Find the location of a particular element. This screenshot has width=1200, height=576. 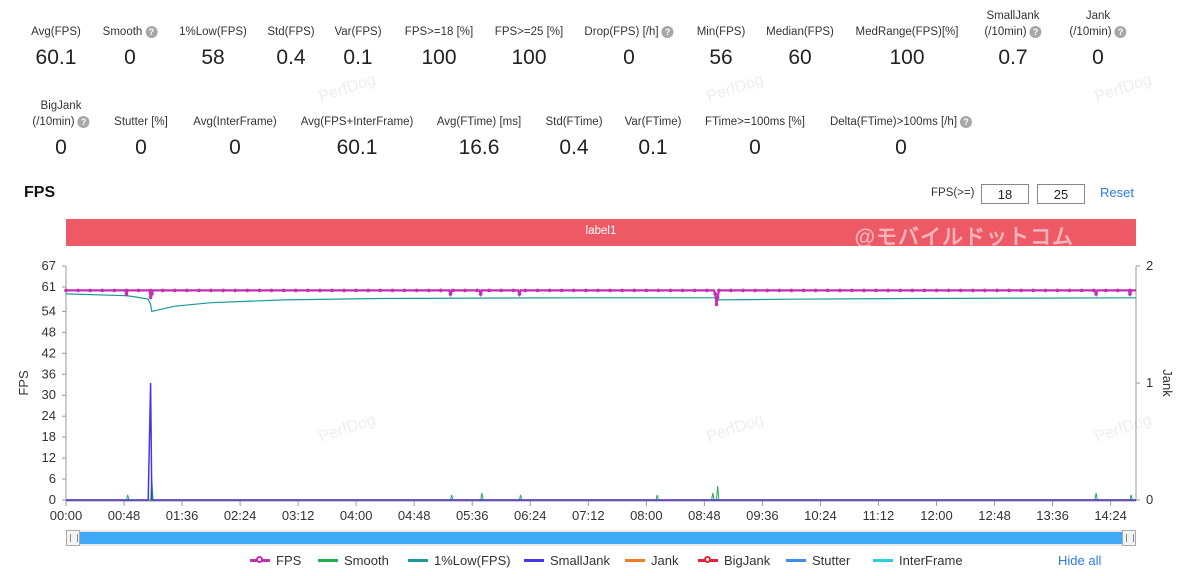

legend-item-fps: FPS is located at coordinates (275, 560).